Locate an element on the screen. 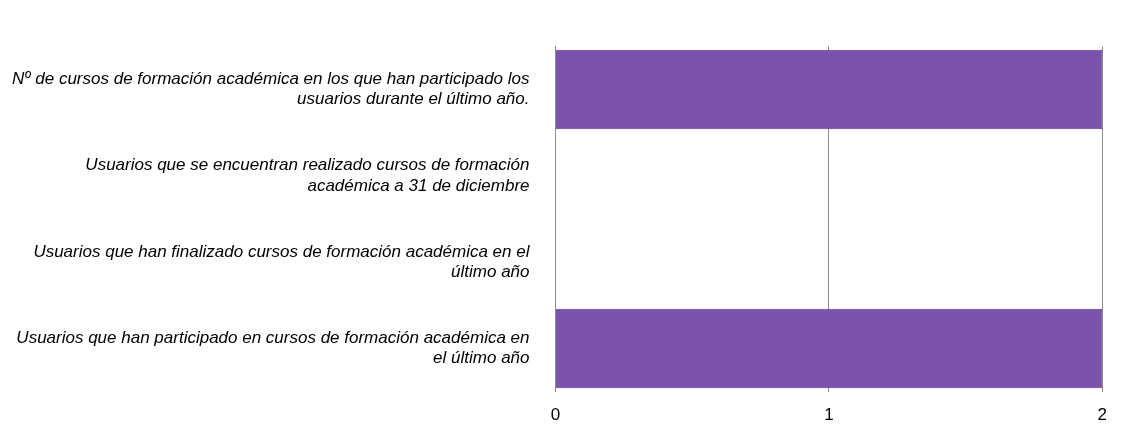 The image size is (1121, 444). x-tick-label: 1 is located at coordinates (829, 415).